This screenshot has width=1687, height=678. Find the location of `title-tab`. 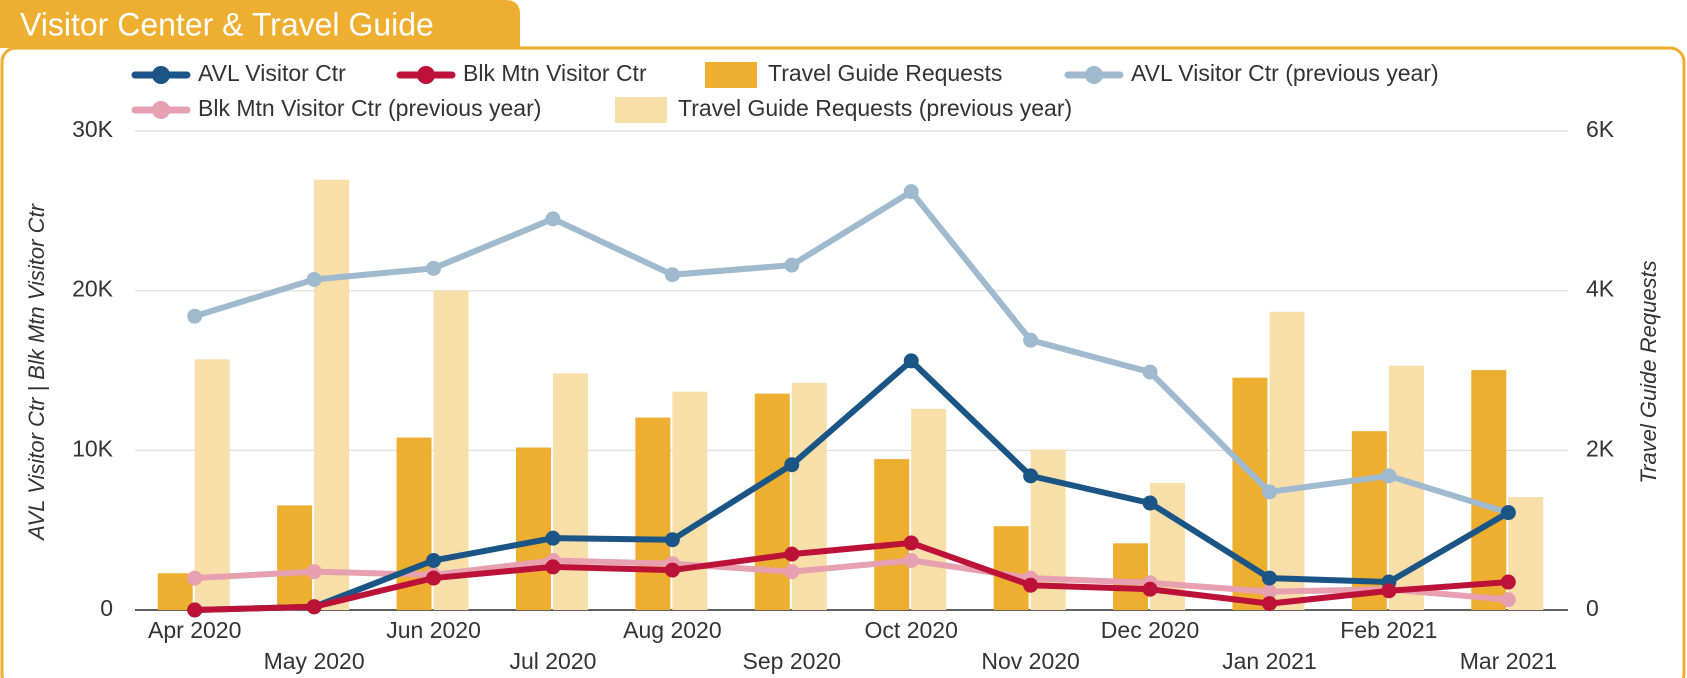

title-tab is located at coordinates (260, 24).